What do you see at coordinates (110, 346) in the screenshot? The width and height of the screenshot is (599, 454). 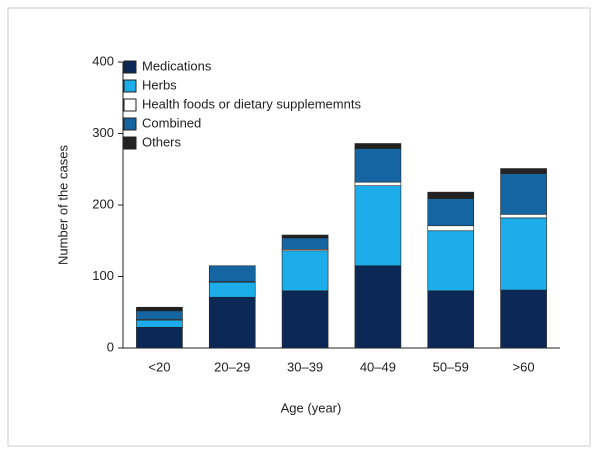 I see `y-tick-label: 0` at bounding box center [110, 346].